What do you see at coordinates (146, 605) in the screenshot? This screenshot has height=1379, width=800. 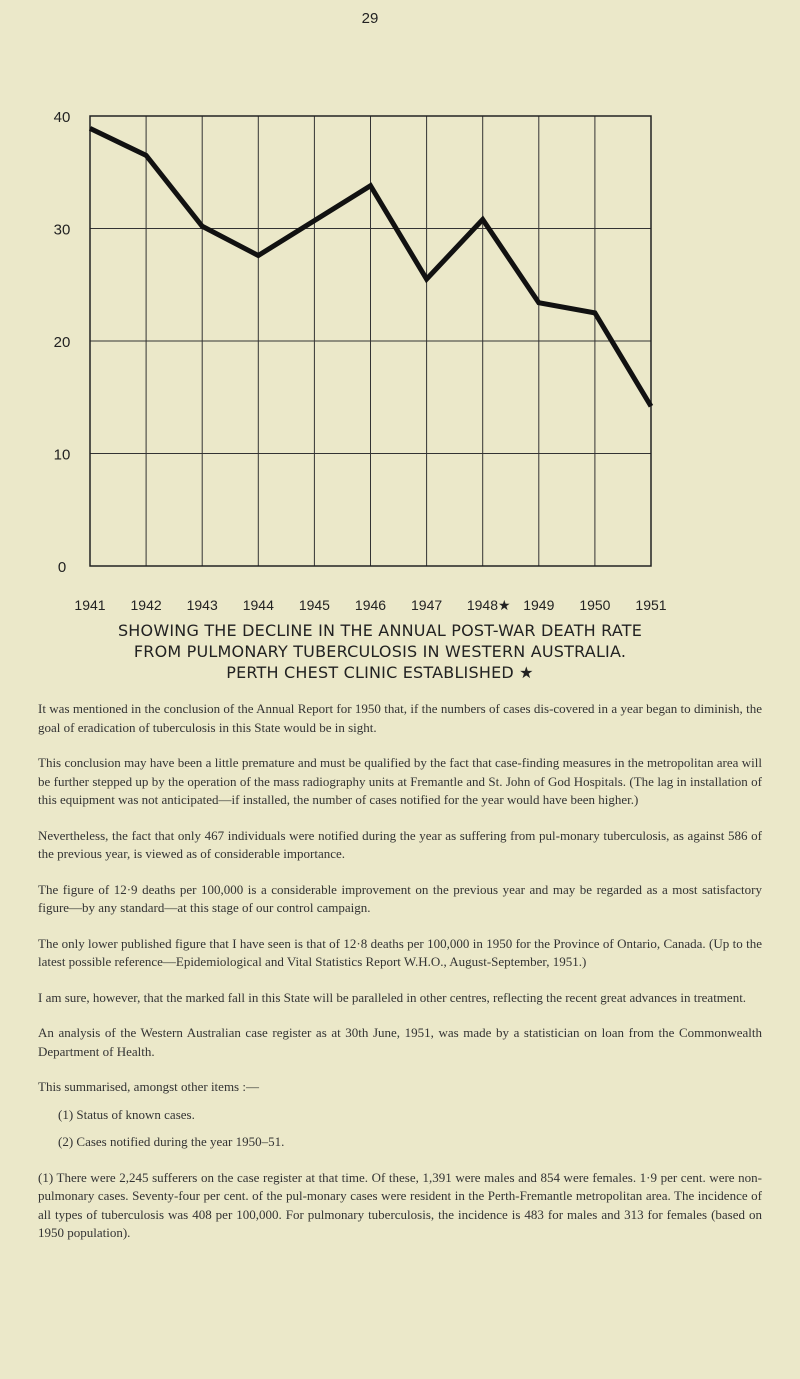 I see `x-tick-label: 1942` at bounding box center [146, 605].